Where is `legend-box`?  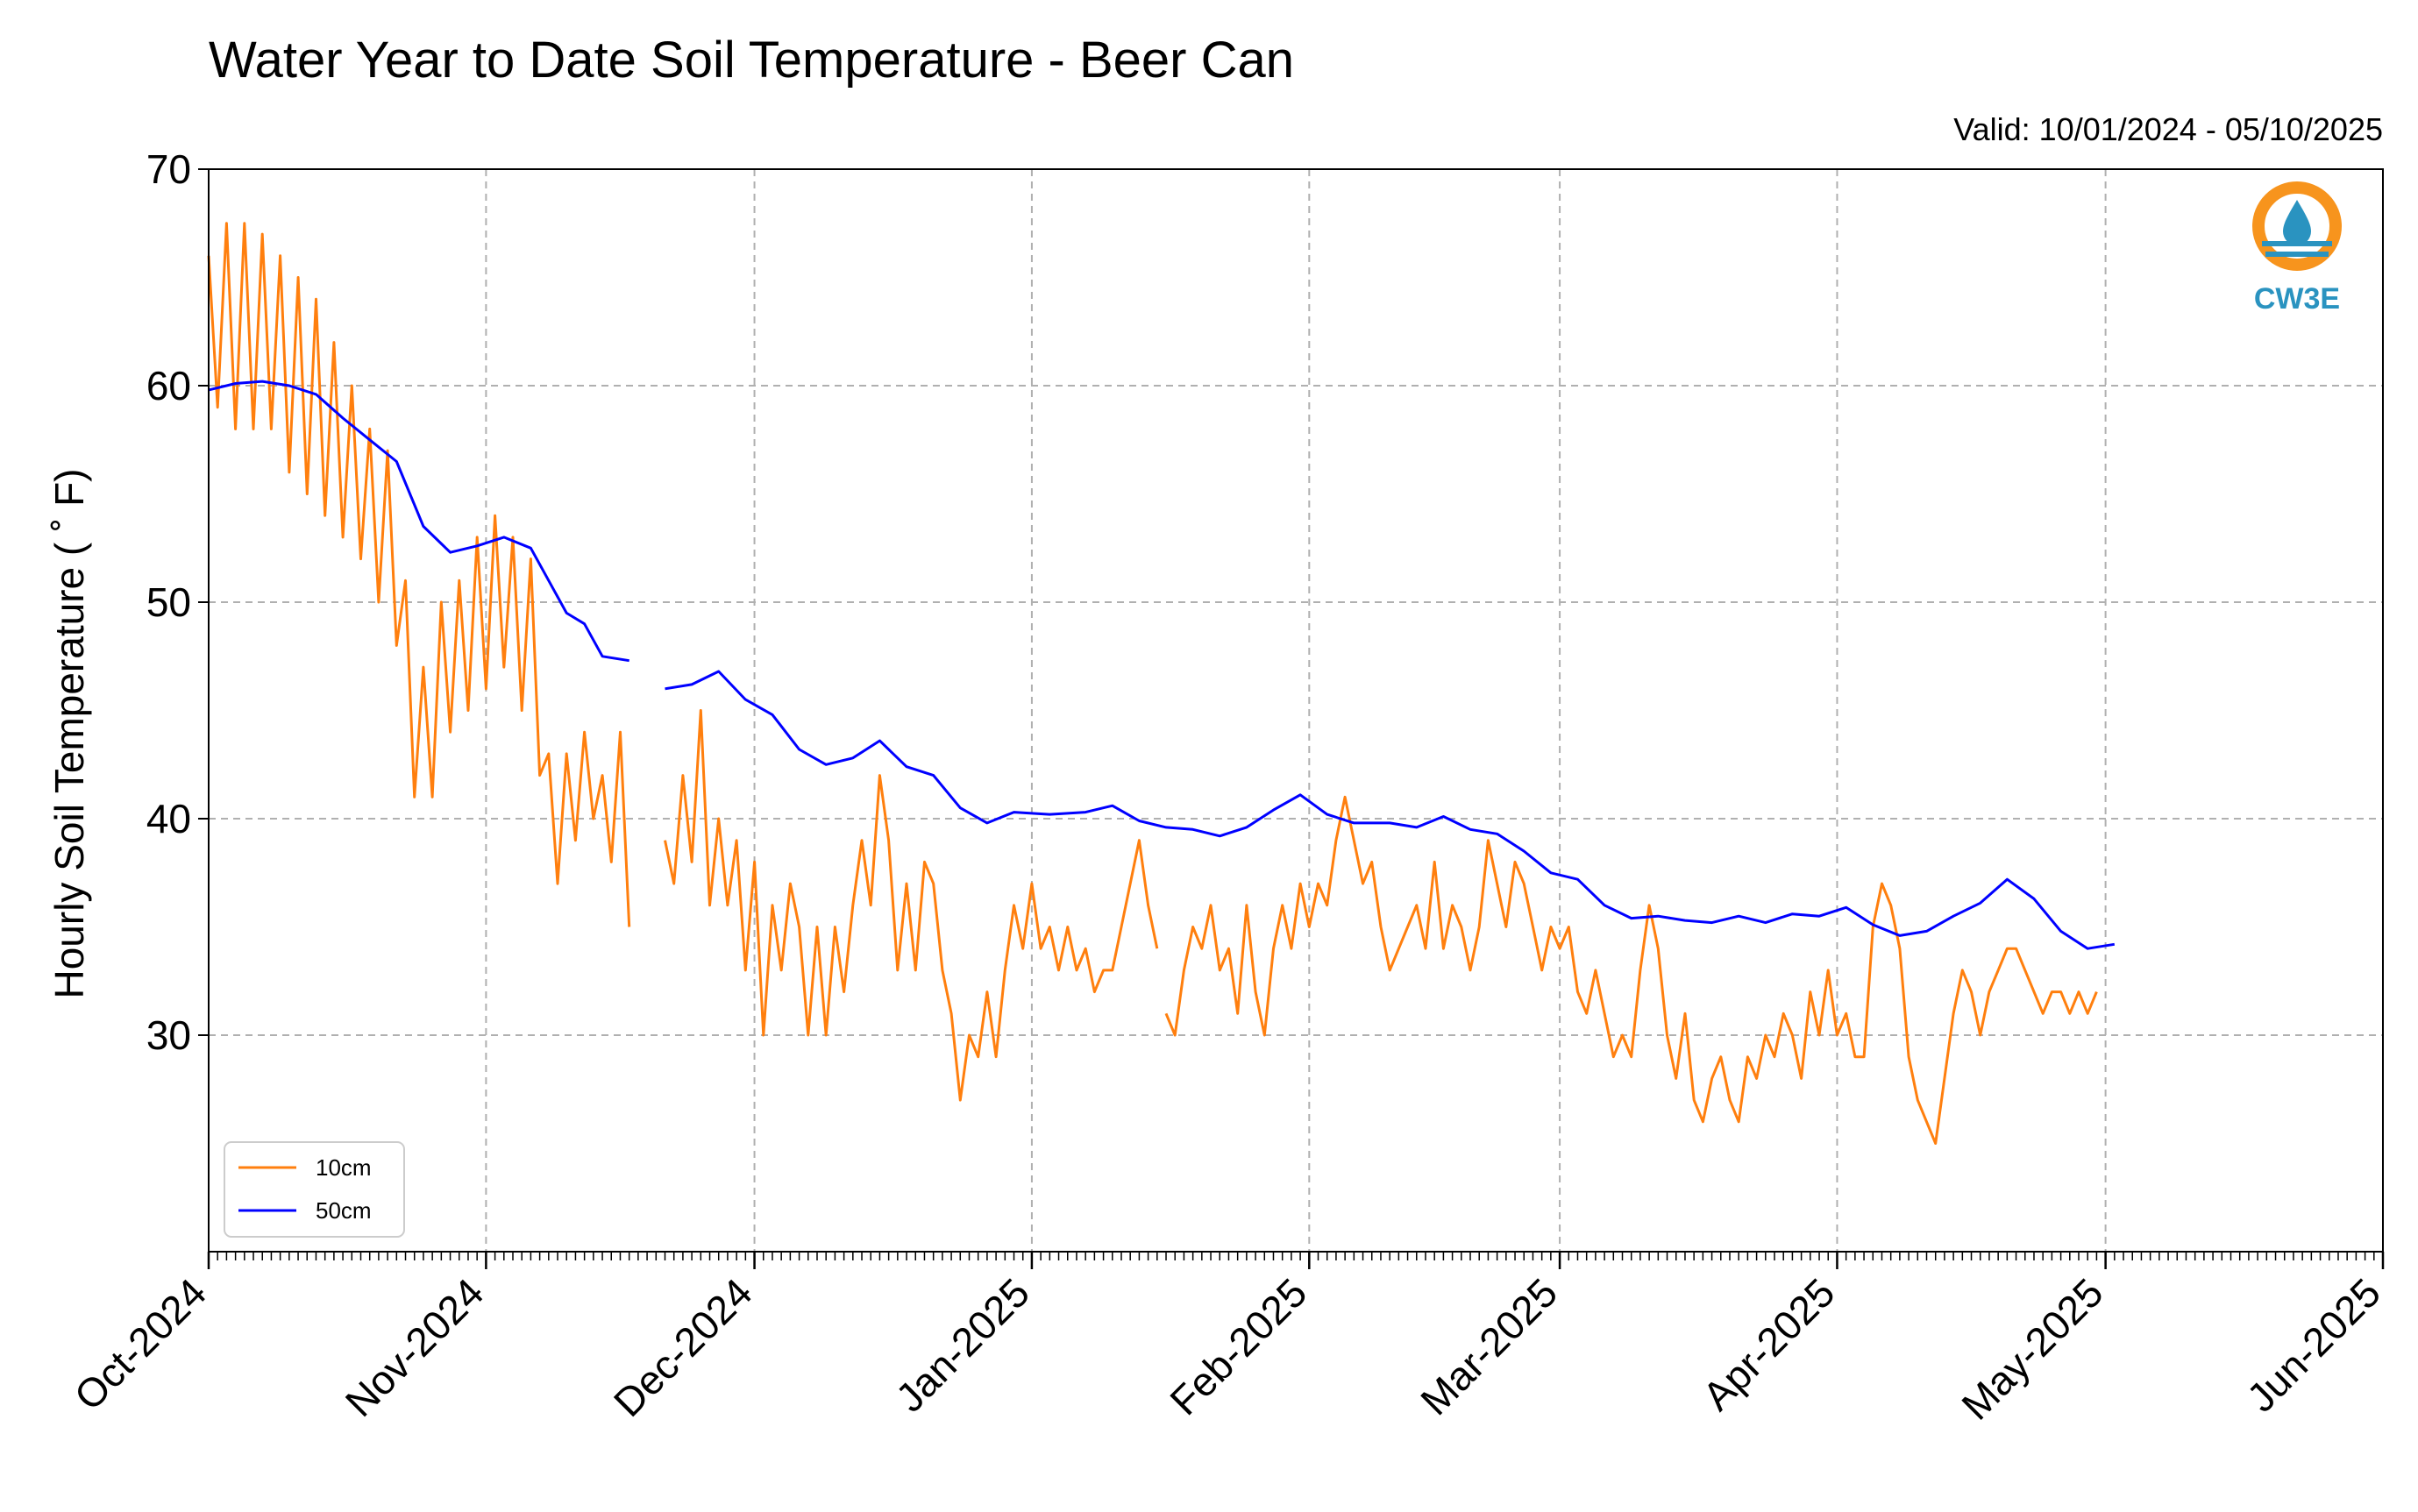 legend-box is located at coordinates (314, 1189).